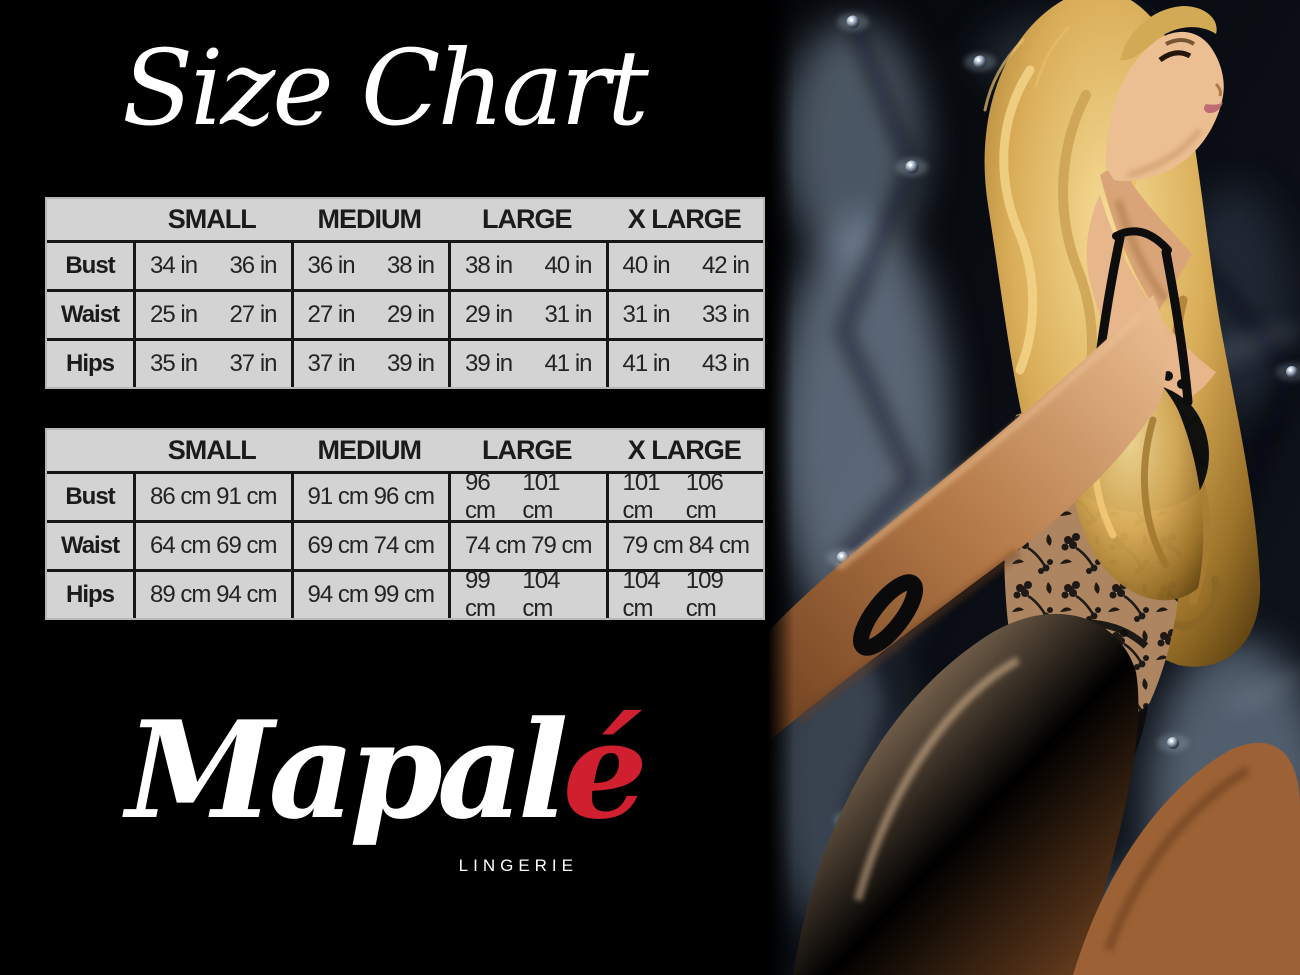  Describe the element at coordinates (347, 770) in the screenshot. I see `brand-wordmark-main: Mapal` at that location.